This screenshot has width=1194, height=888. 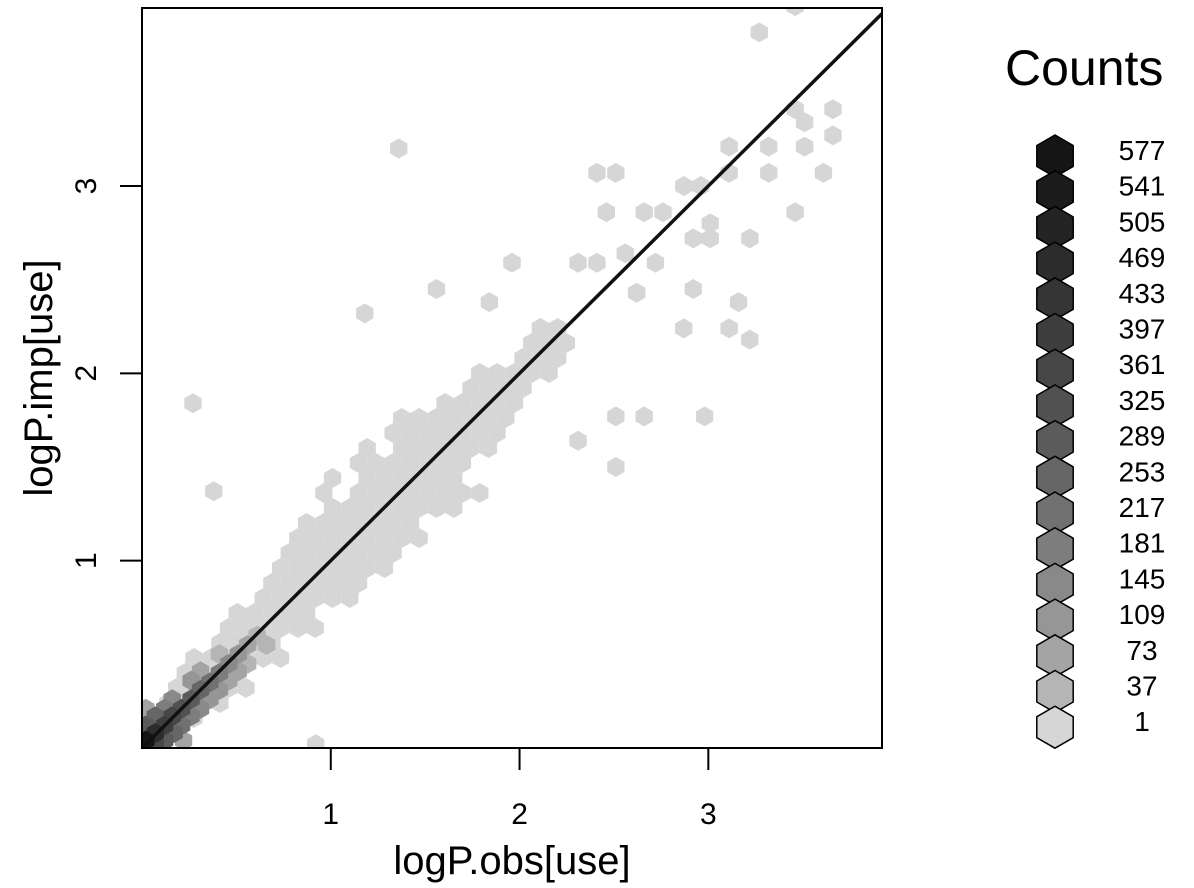 What do you see at coordinates (1142, 364) in the screenshot?
I see `legend-label: 361` at bounding box center [1142, 364].